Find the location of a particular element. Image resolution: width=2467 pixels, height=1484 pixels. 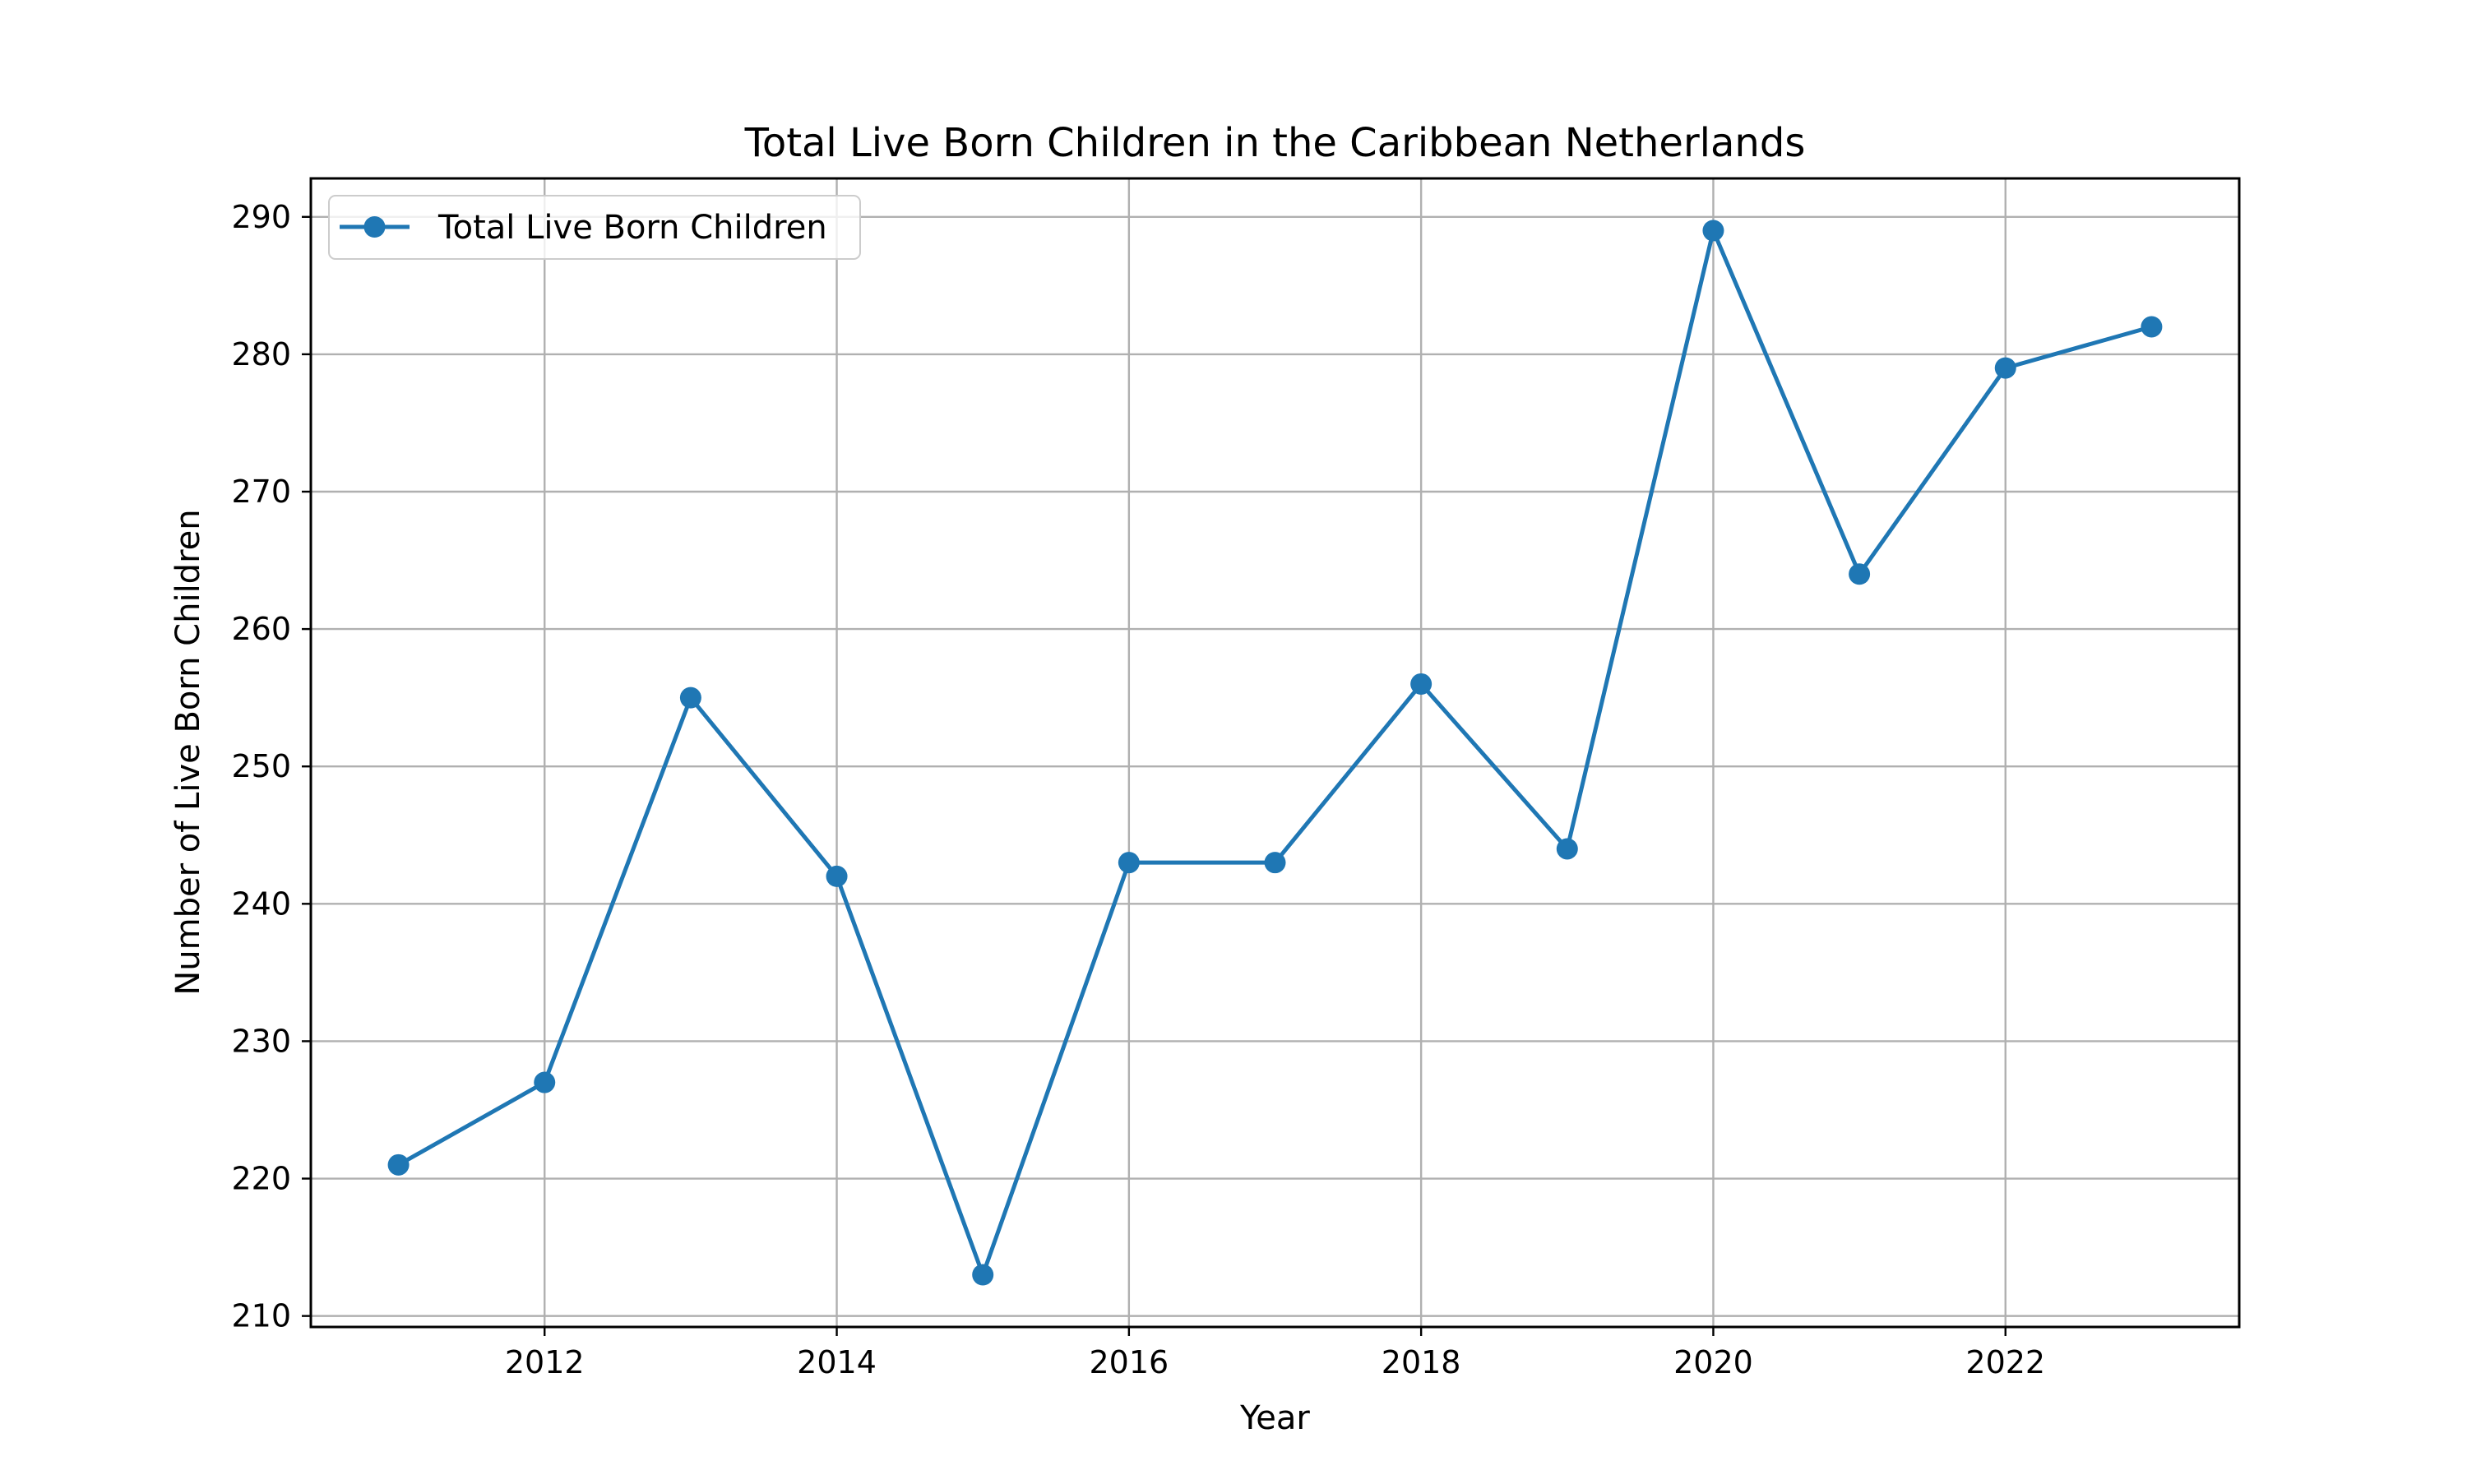

y-tick-label: 250 is located at coordinates (261, 766).